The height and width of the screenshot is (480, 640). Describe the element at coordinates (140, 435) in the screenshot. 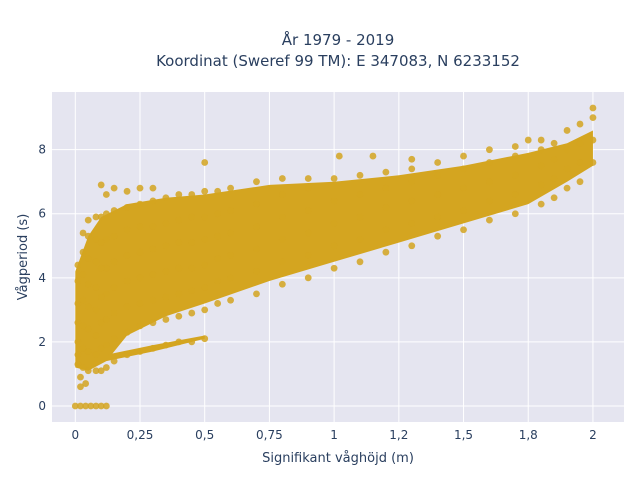

I see `x-tick-label: 0,25` at that location.